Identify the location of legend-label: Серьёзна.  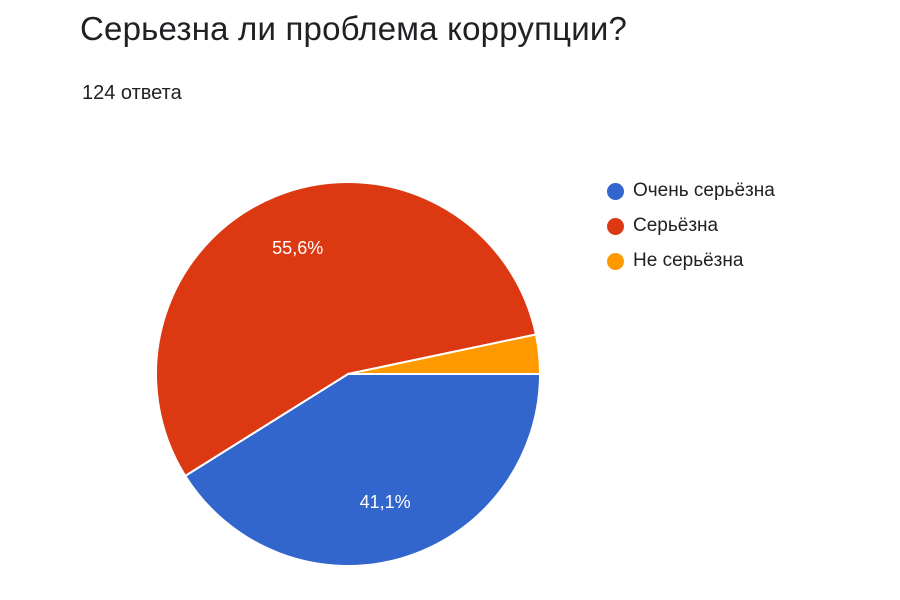
(676, 225).